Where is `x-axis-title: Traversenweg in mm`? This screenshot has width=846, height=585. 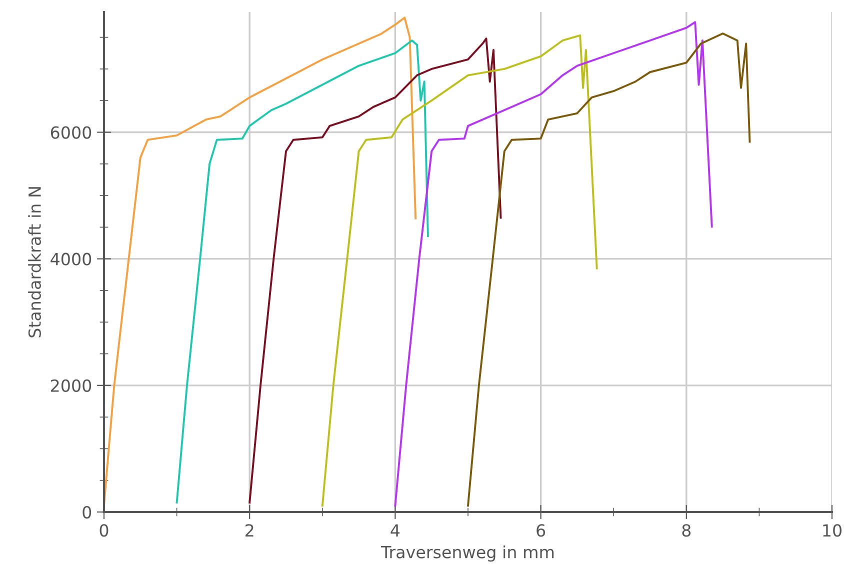 x-axis-title: Traversenweg in mm is located at coordinates (467, 553).